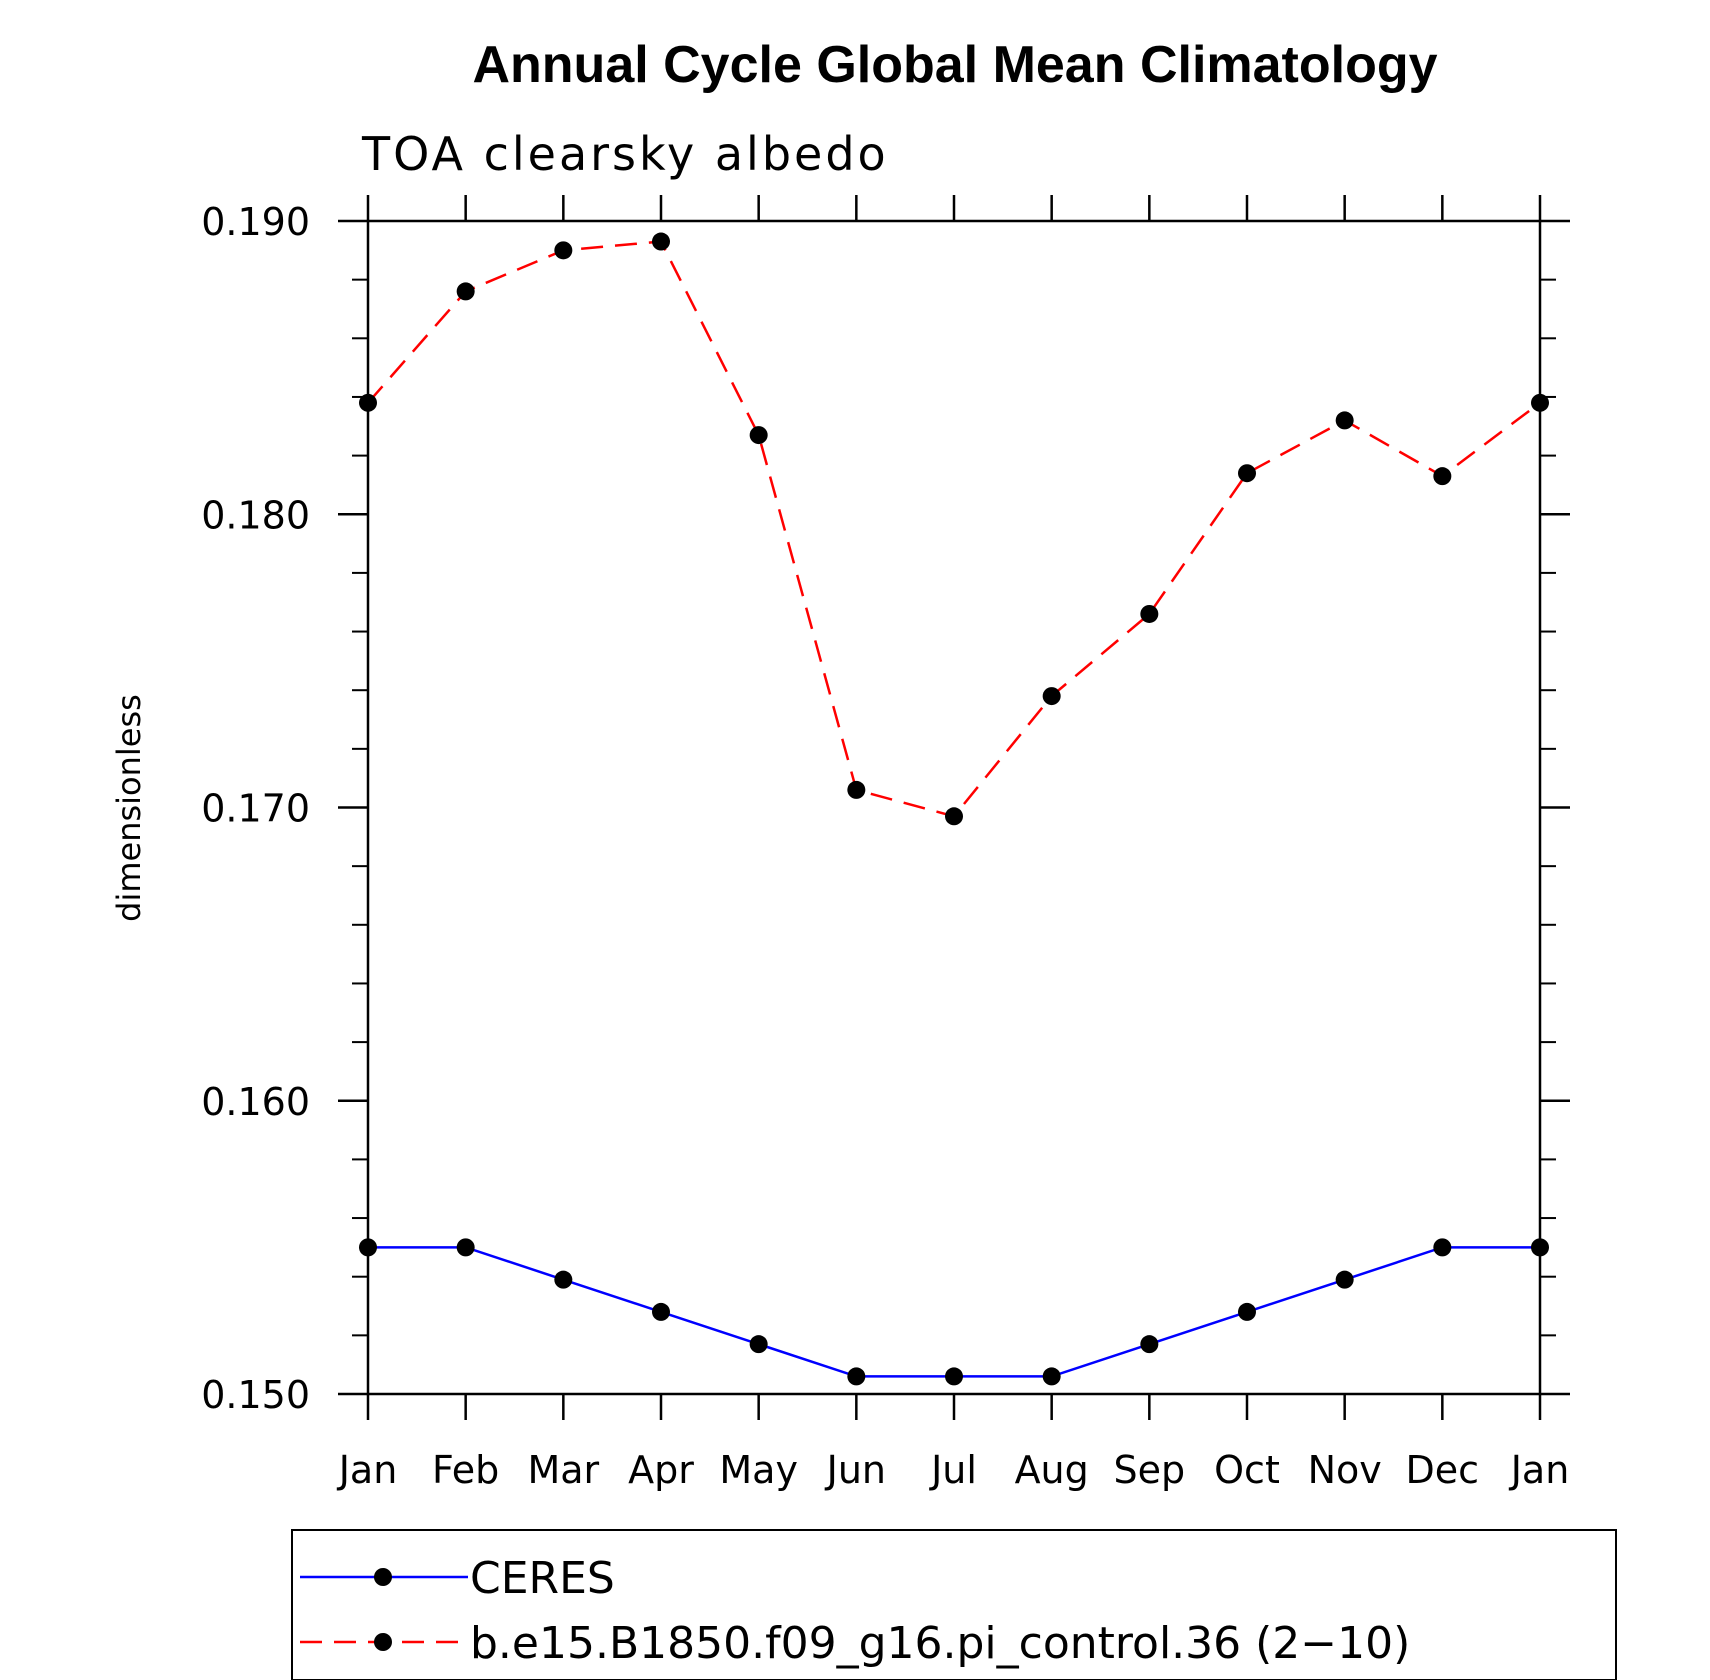 The image size is (1710, 1680). I want to click on x-tick-label: Sep, so click(1150, 1470).